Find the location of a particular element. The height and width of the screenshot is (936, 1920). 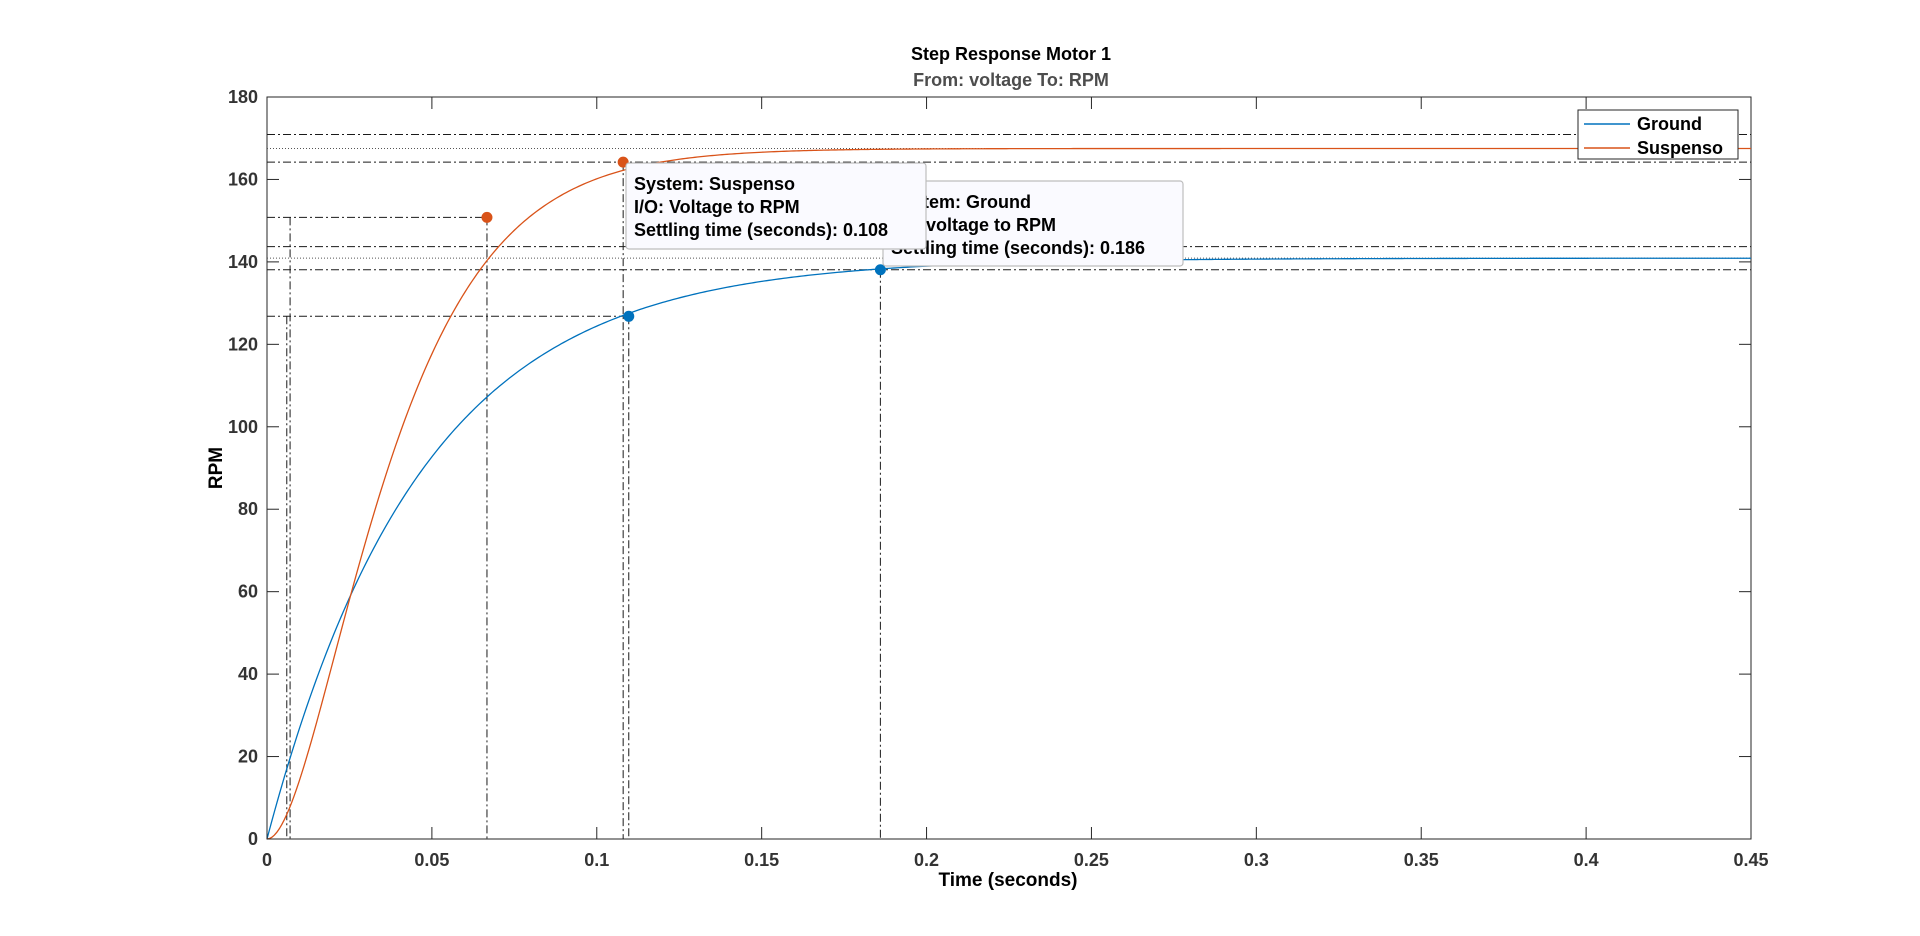

legend-box is located at coordinates (1658, 134).